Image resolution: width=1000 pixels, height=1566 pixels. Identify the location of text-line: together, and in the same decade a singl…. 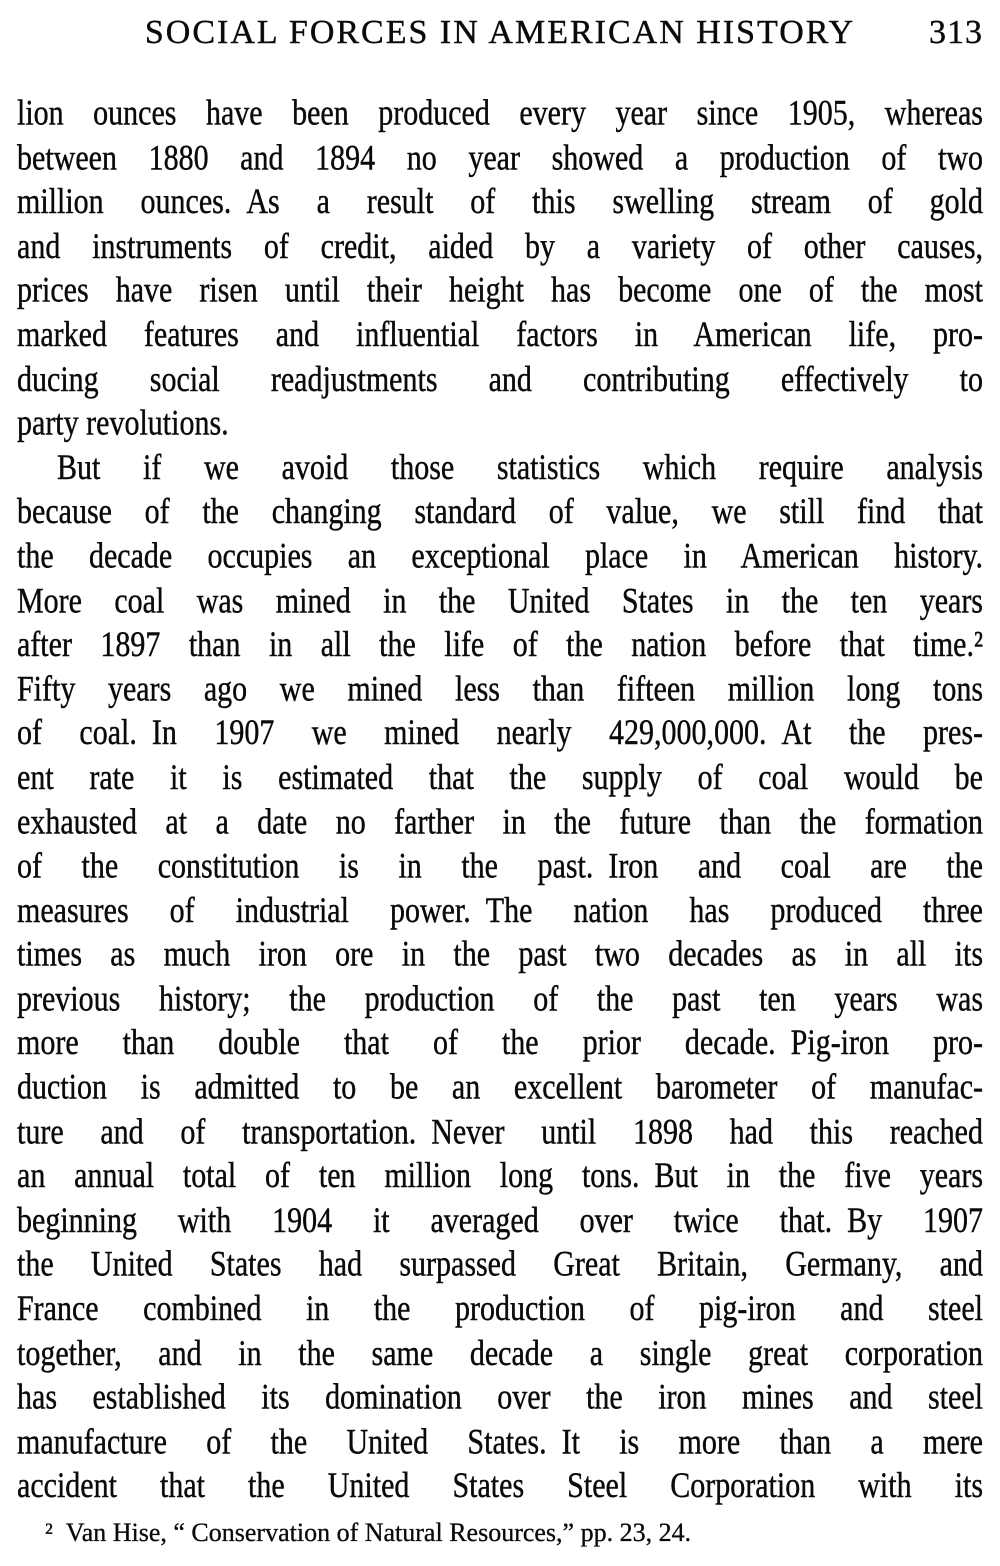
(500, 1353).